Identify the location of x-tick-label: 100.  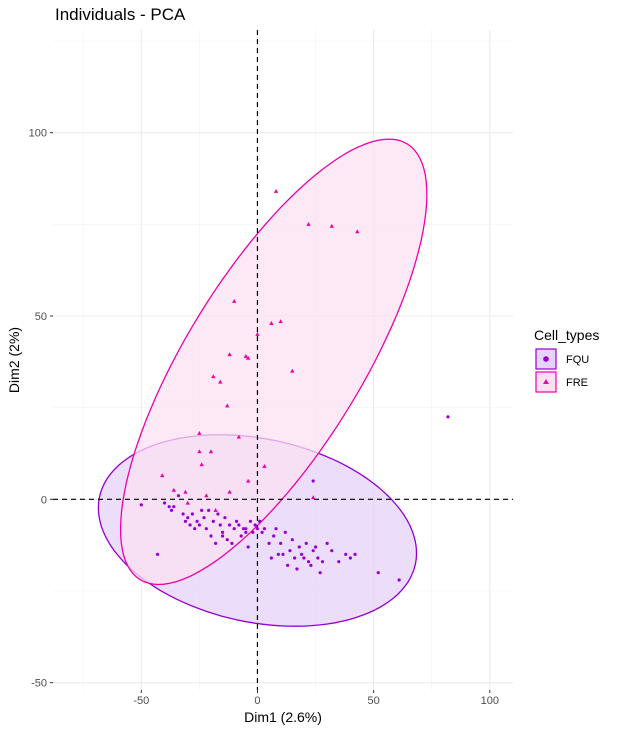
(490, 701).